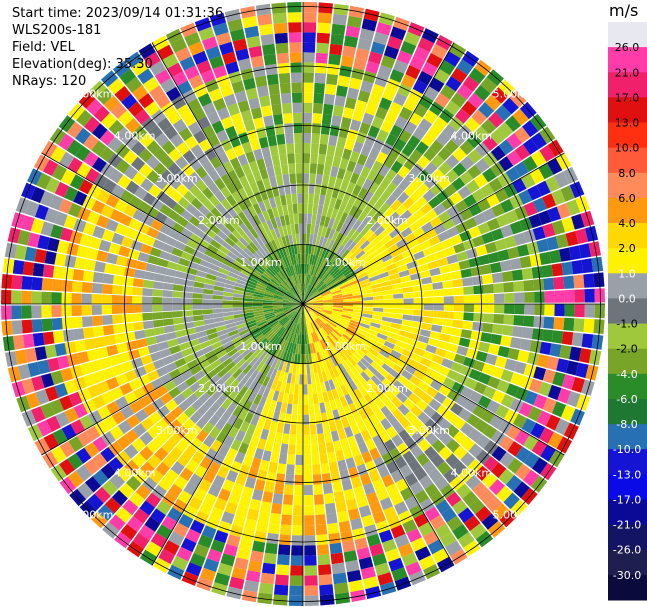 The image size is (647, 607). Describe the element at coordinates (627, 210) in the screenshot. I see `colorbar-segment` at that location.